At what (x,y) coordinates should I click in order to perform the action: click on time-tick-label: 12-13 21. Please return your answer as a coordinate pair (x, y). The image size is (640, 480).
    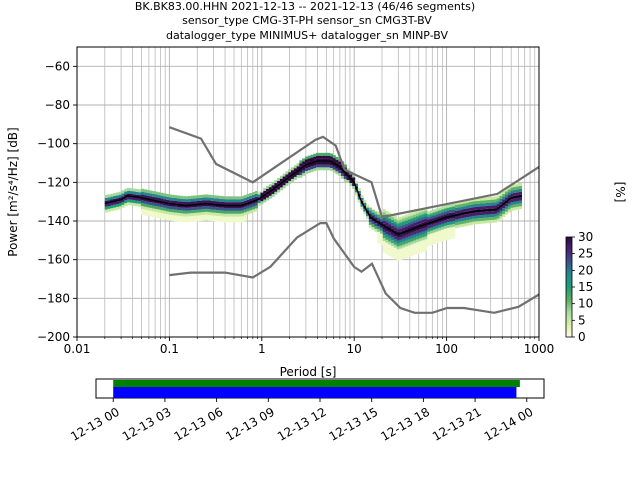
    Looking at the image, I should click on (457, 424).